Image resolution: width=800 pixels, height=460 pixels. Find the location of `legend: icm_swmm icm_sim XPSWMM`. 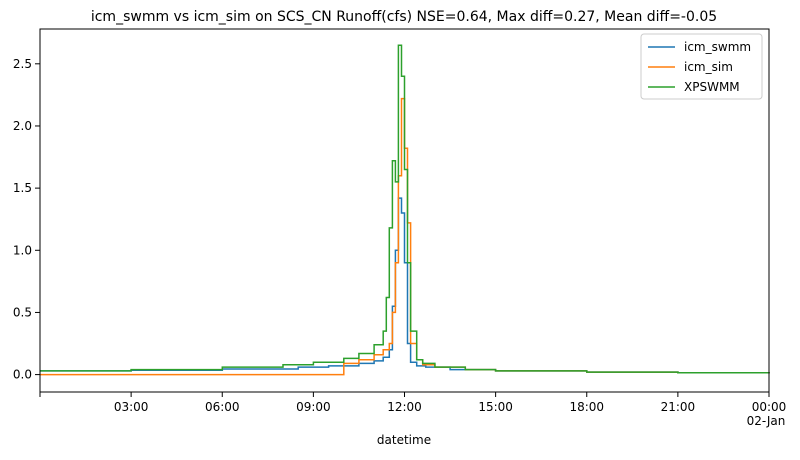

legend: icm_swmm icm_sim XPSWMM is located at coordinates (701, 66).